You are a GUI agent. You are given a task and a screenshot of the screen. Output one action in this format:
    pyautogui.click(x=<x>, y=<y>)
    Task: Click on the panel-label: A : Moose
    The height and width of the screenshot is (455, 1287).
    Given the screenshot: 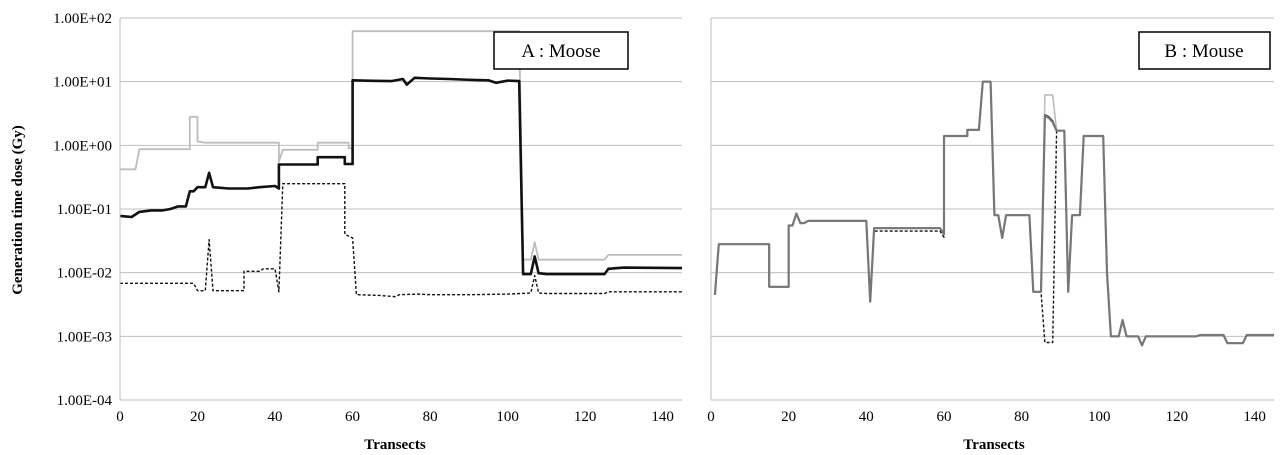 What is the action you would take?
    pyautogui.click(x=560, y=51)
    